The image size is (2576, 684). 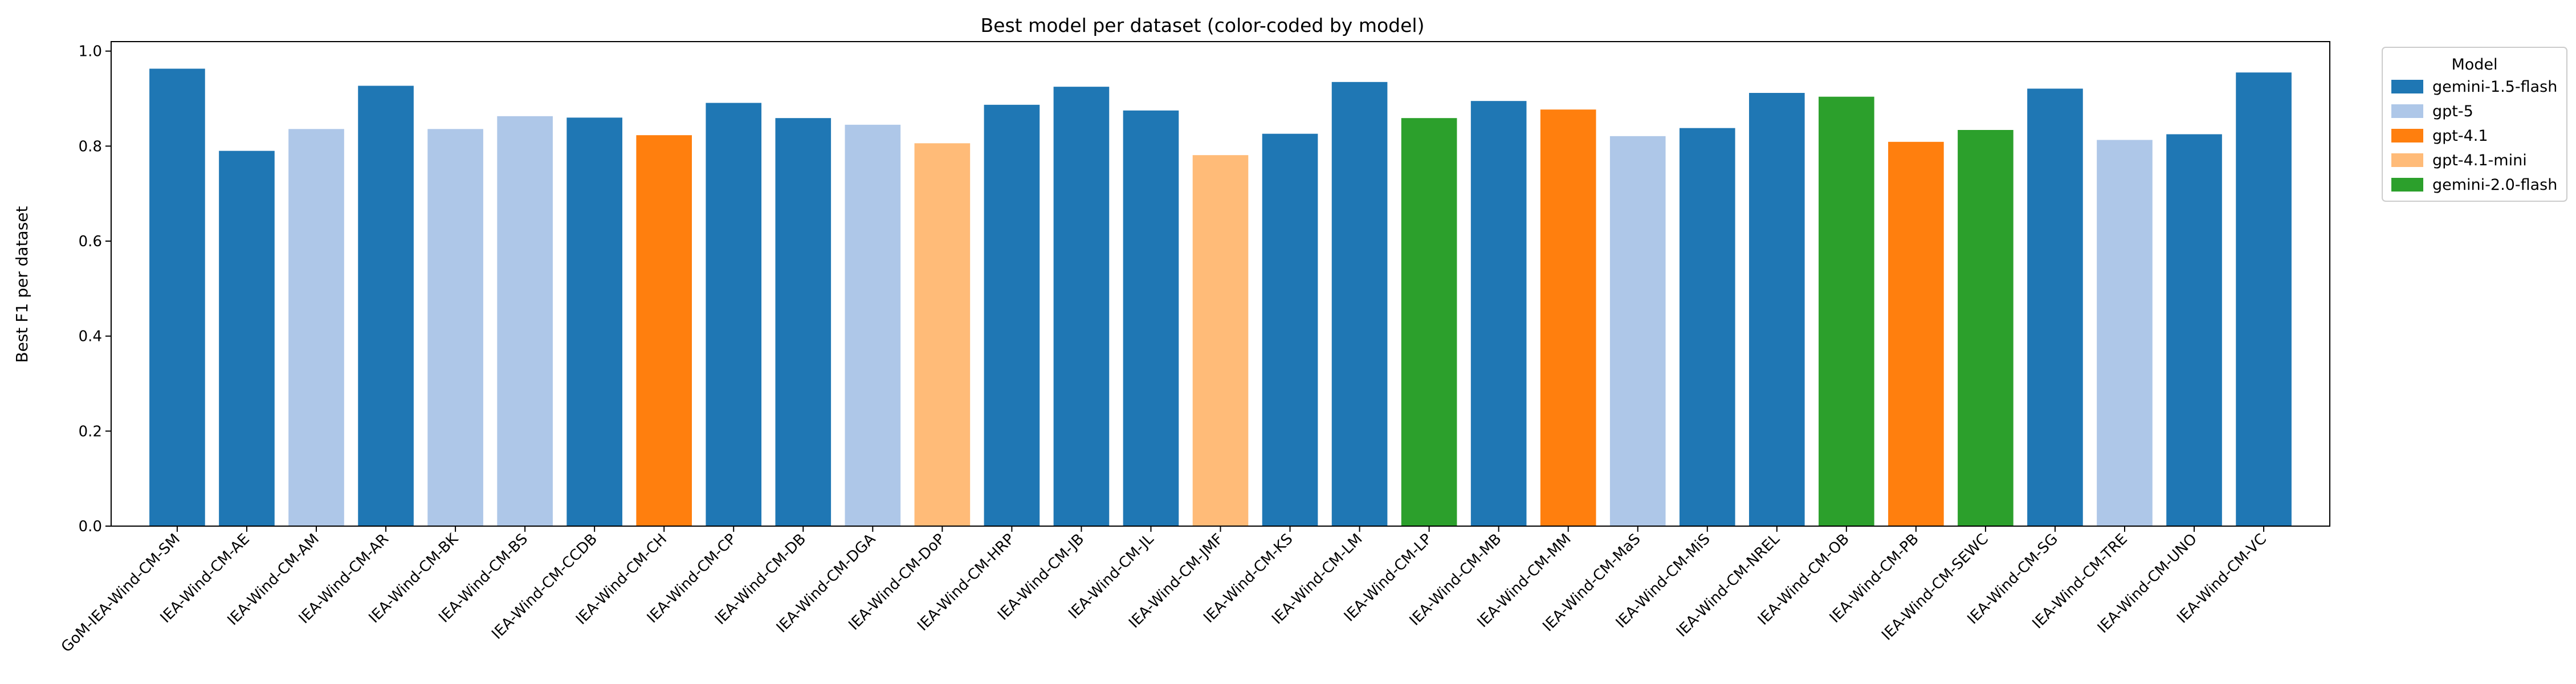 I want to click on legend-label-gpt-4-1: gpt-4.1, so click(x=2460, y=136).